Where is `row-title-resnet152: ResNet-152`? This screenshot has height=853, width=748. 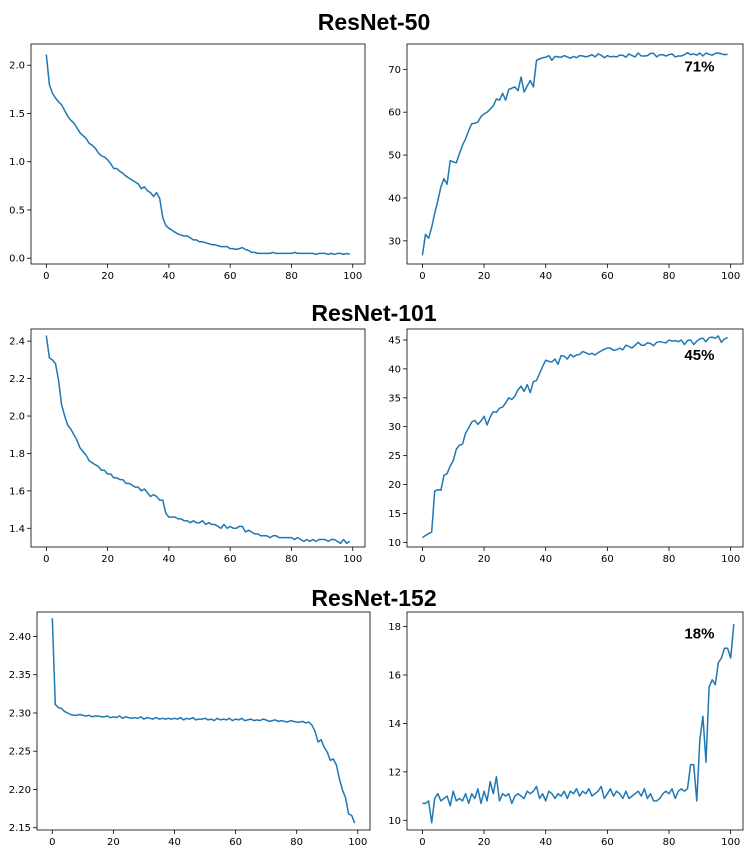
row-title-resnet152: ResNet-152 is located at coordinates (374, 598).